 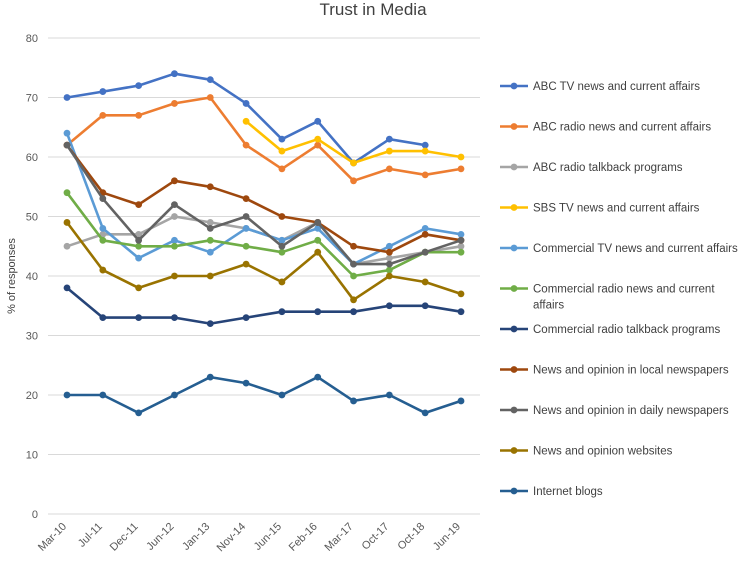 I want to click on legend-label: News and opinion in daily newspapers, so click(x=631, y=411).